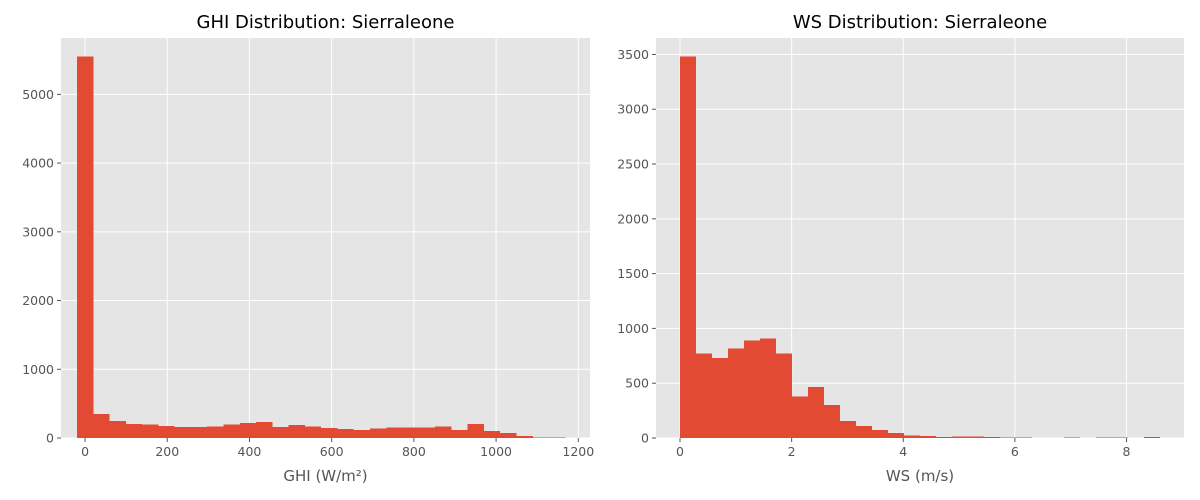 The image size is (1200, 500). I want to click on ghi-x-tick-label: 1200, so click(578, 451).